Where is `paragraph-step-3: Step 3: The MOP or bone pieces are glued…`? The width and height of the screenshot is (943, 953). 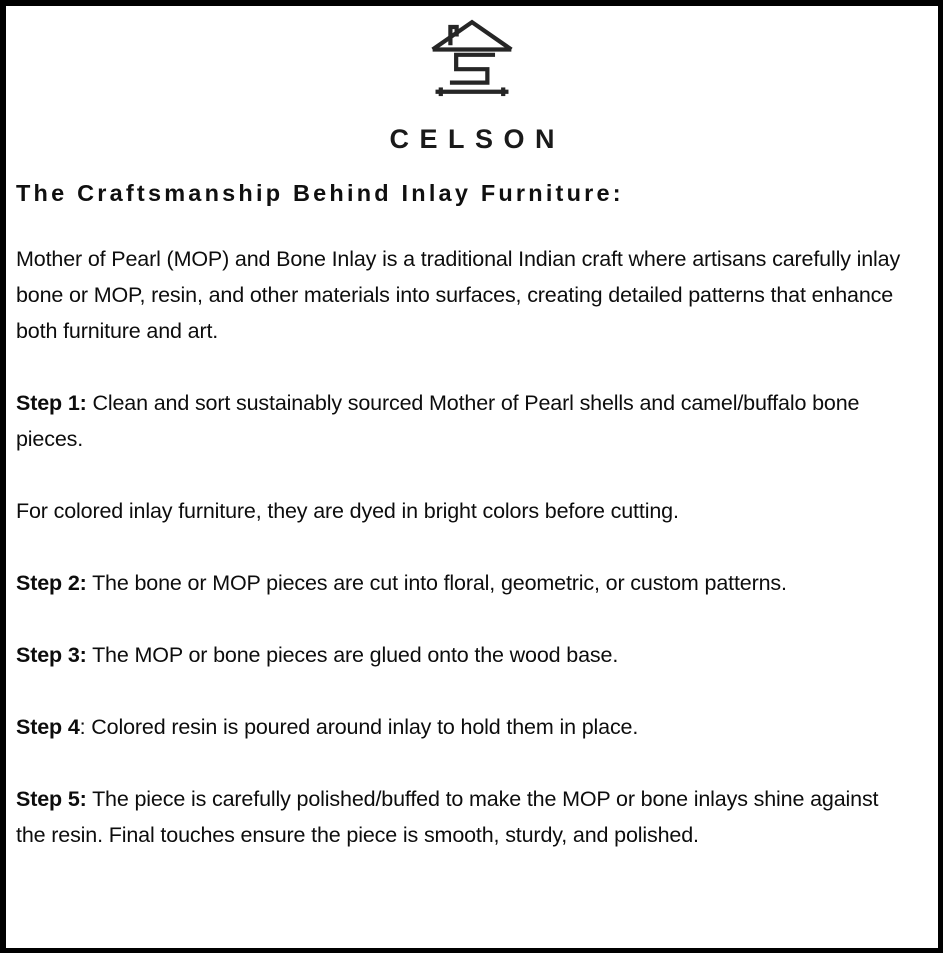 paragraph-step-3: Step 3: The MOP or bone pieces are glued… is located at coordinates (461, 655).